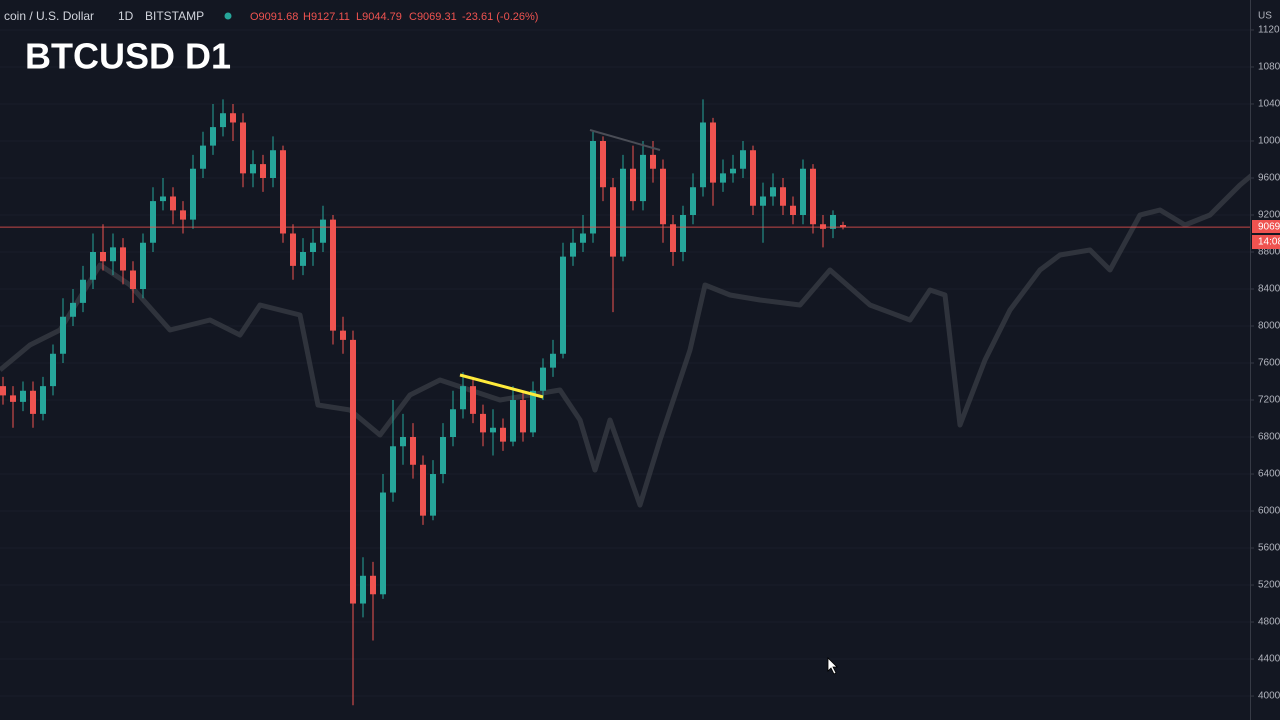 The height and width of the screenshot is (720, 1280). Describe the element at coordinates (326, 17) in the screenshot. I see `header-high: H9127.11` at that location.